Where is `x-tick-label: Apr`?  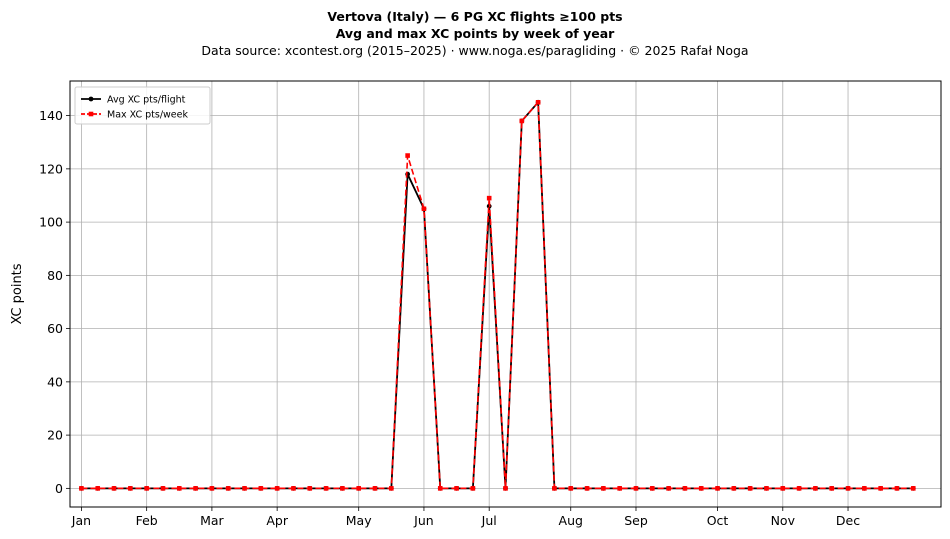
x-tick-label: Apr is located at coordinates (277, 520).